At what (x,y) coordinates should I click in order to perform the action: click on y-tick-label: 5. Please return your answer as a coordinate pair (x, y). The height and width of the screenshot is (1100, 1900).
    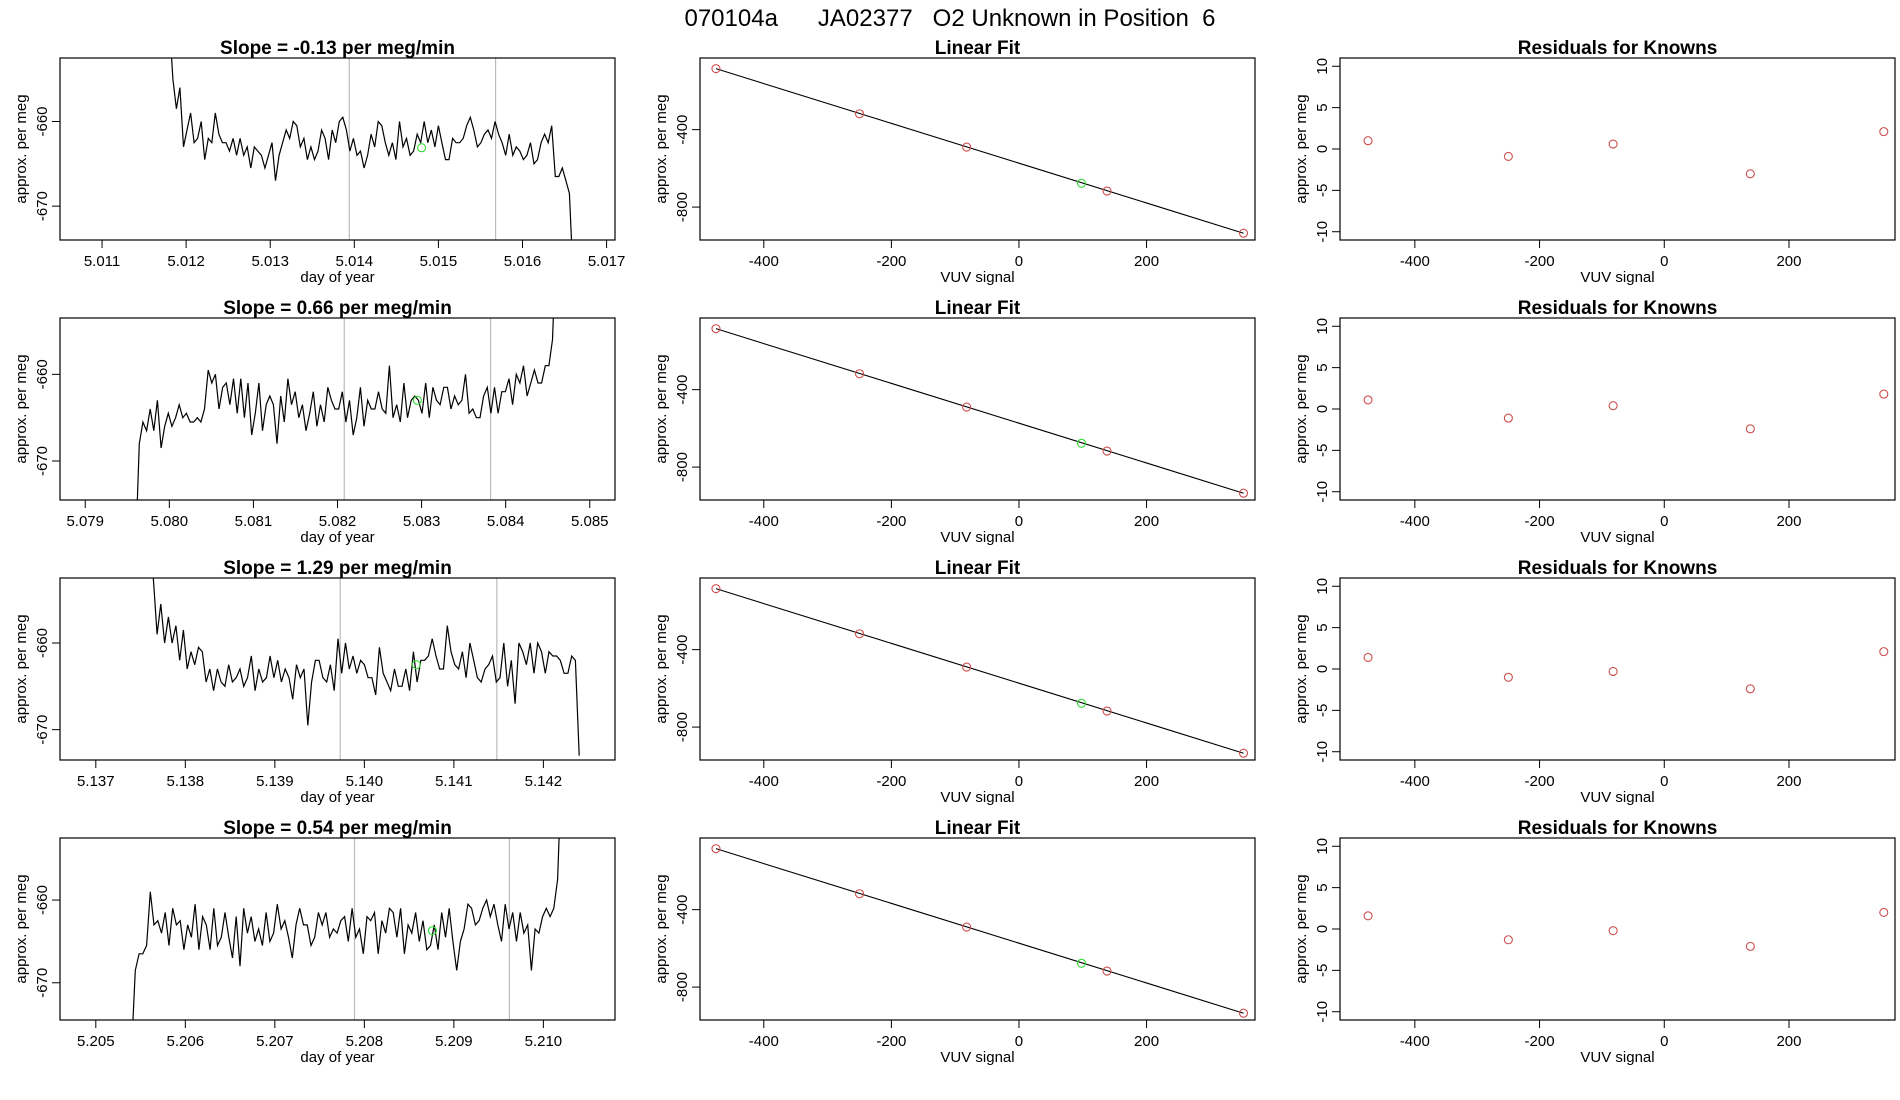
    Looking at the image, I should click on (1322, 887).